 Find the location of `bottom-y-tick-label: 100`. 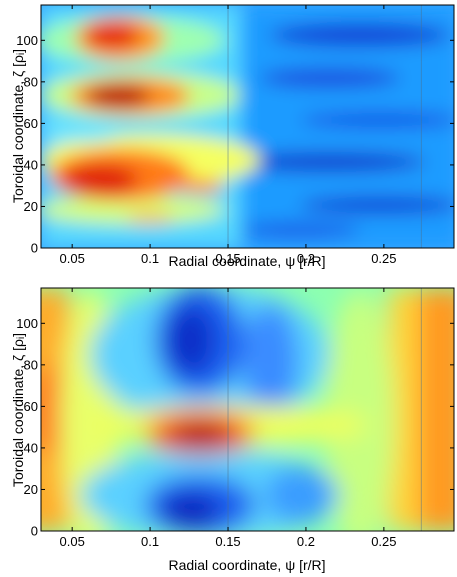

bottom-y-tick-label: 100 is located at coordinates (27, 323).